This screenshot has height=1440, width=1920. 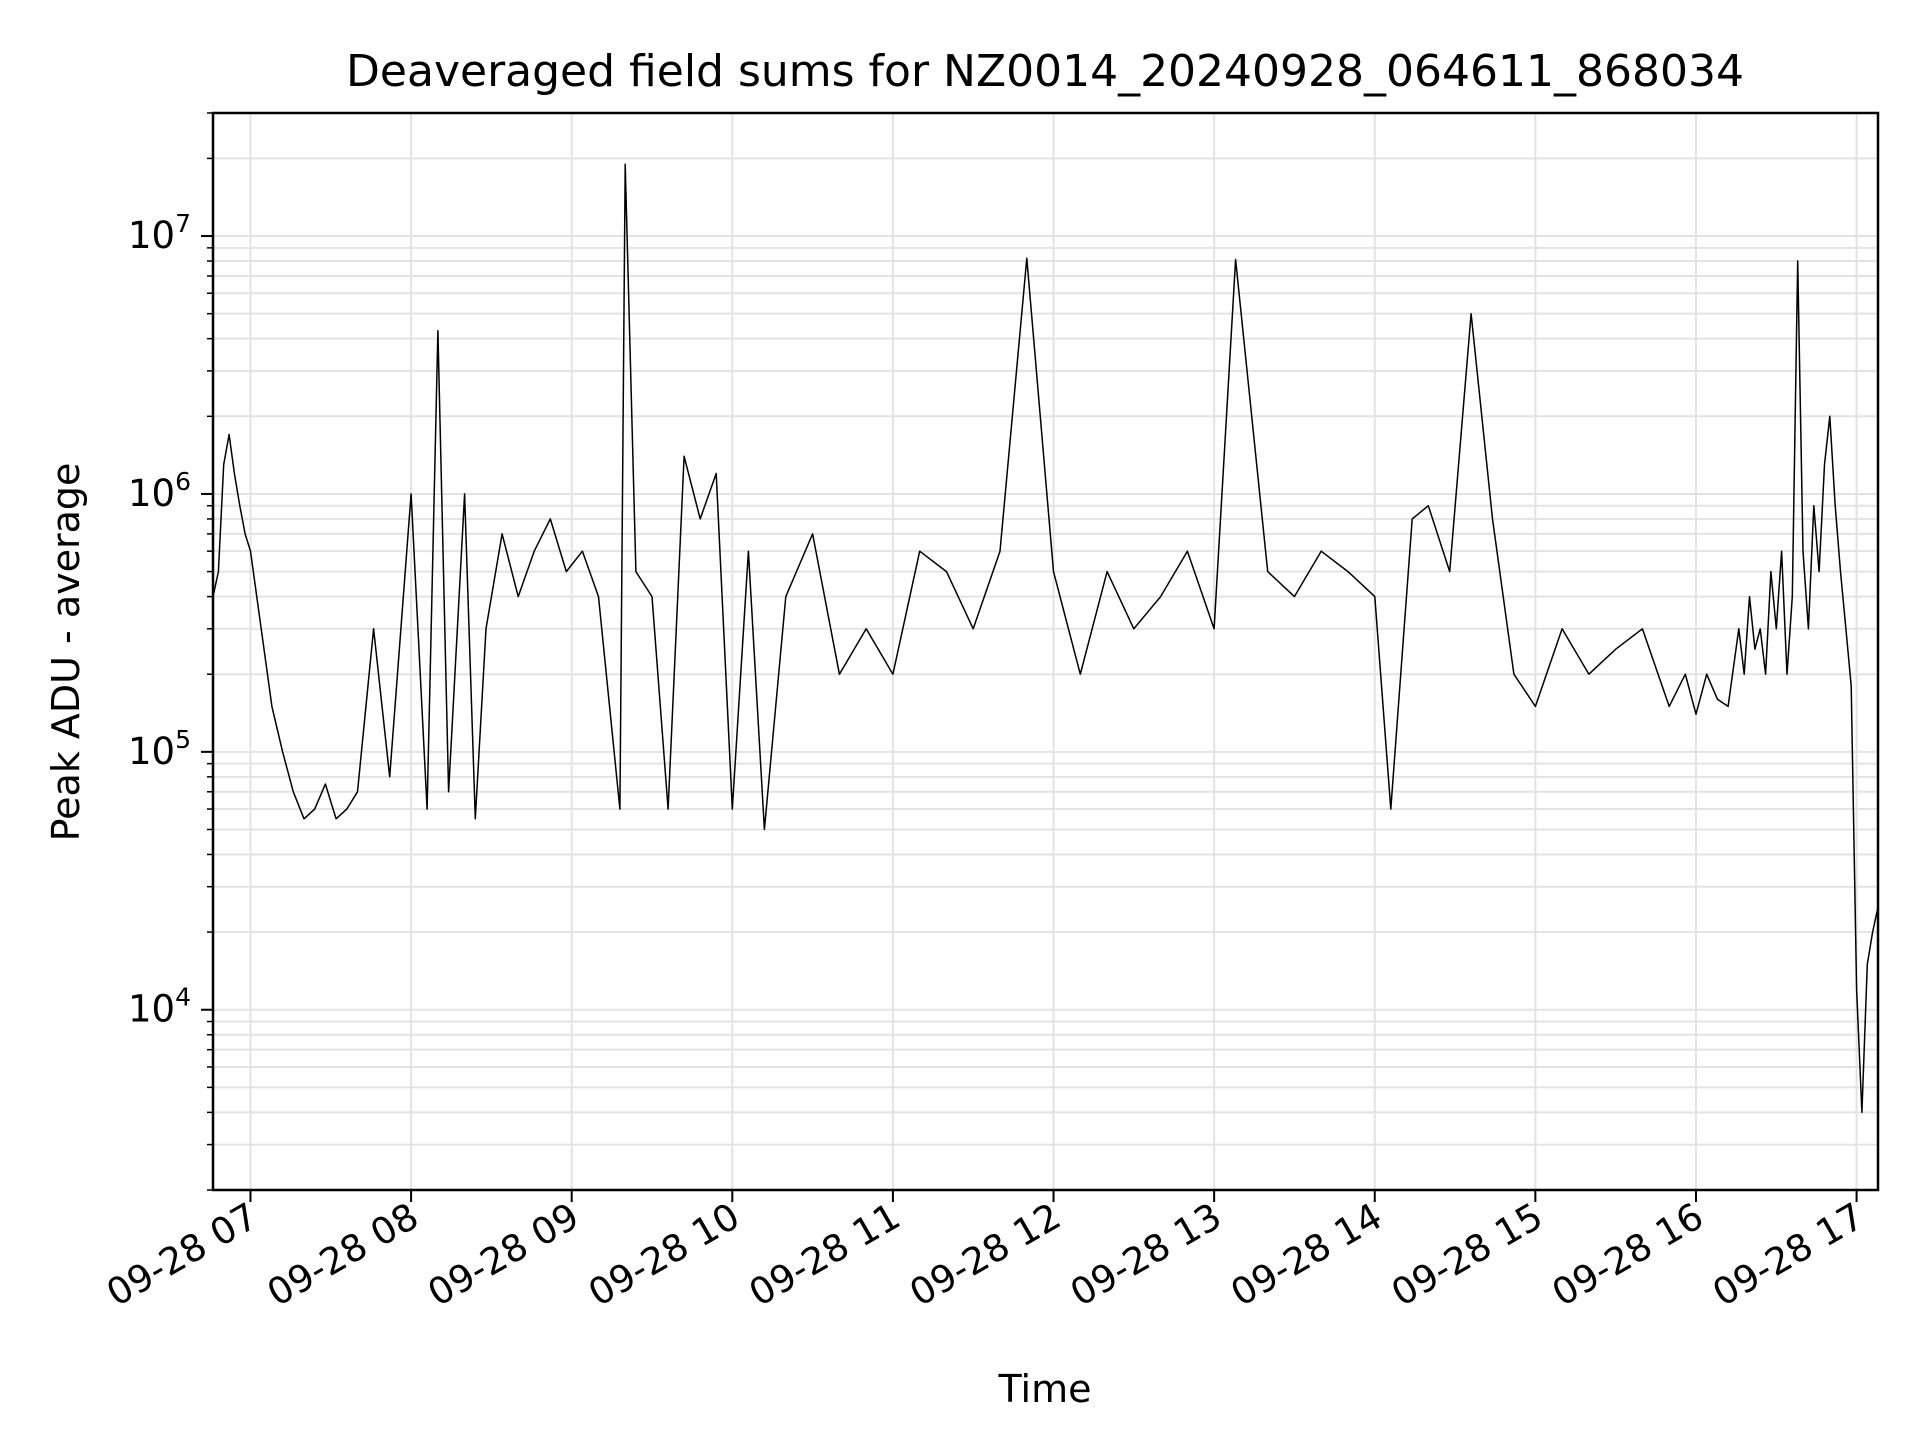 What do you see at coordinates (159, 491) in the screenshot?
I see `y-tick-label: 10⁶` at bounding box center [159, 491].